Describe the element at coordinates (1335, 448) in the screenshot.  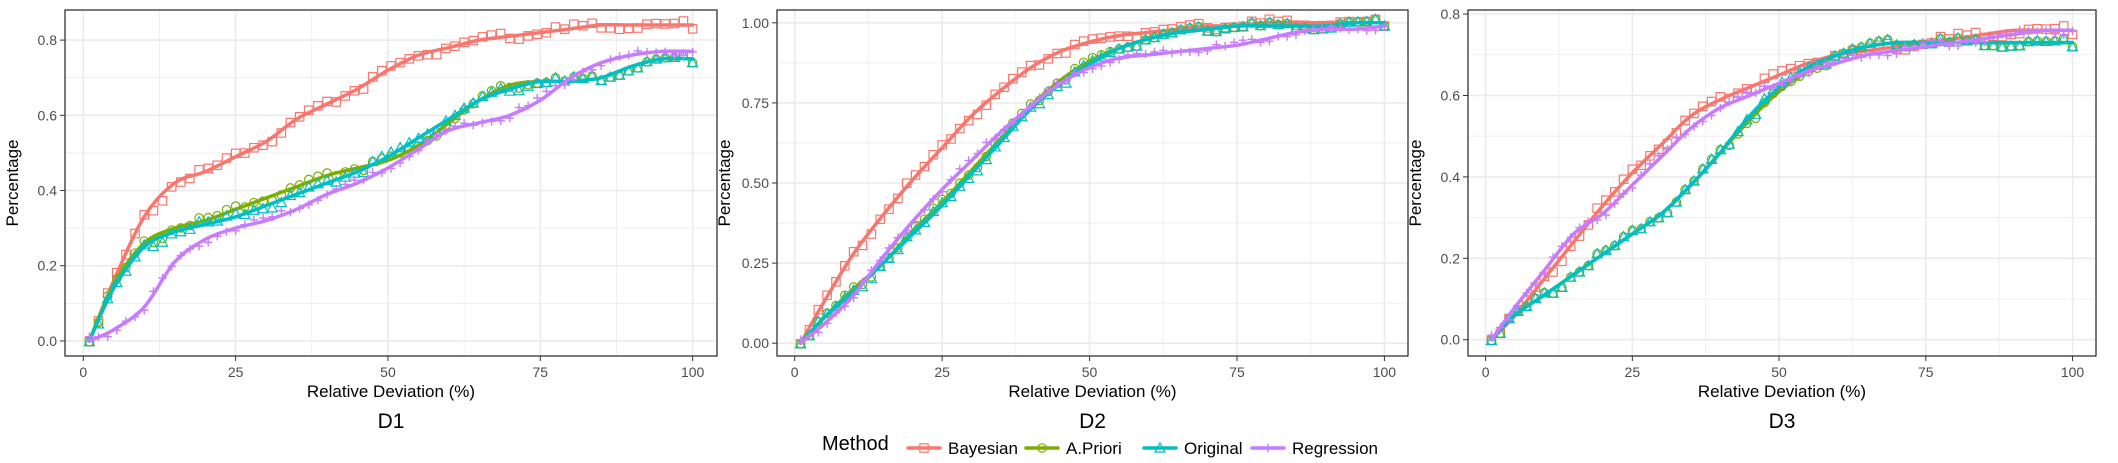
I see `legend-label: Regression` at that location.